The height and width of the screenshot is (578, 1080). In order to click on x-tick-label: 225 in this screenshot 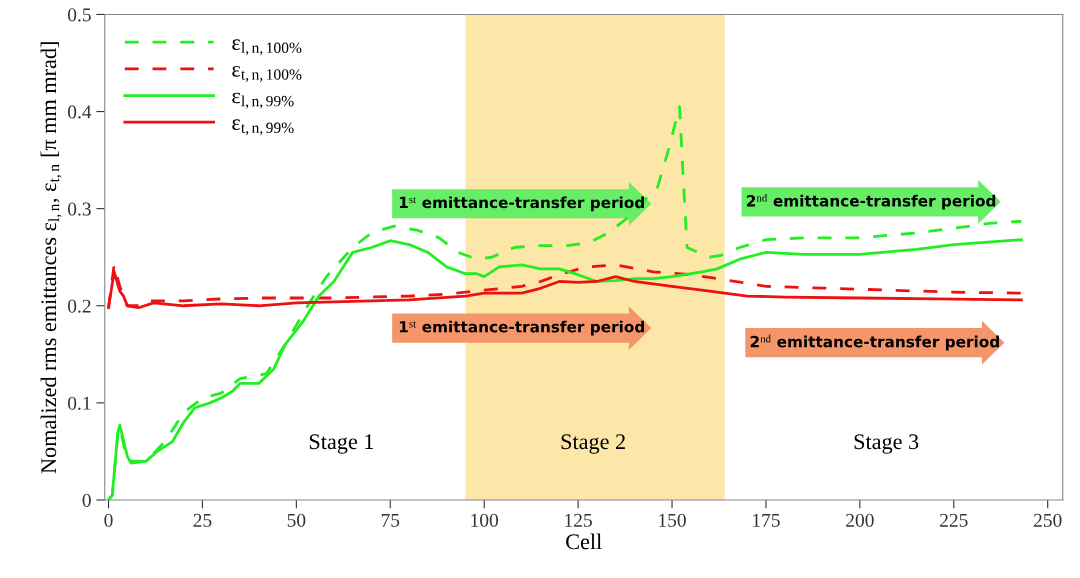, I will do `click(954, 520)`.